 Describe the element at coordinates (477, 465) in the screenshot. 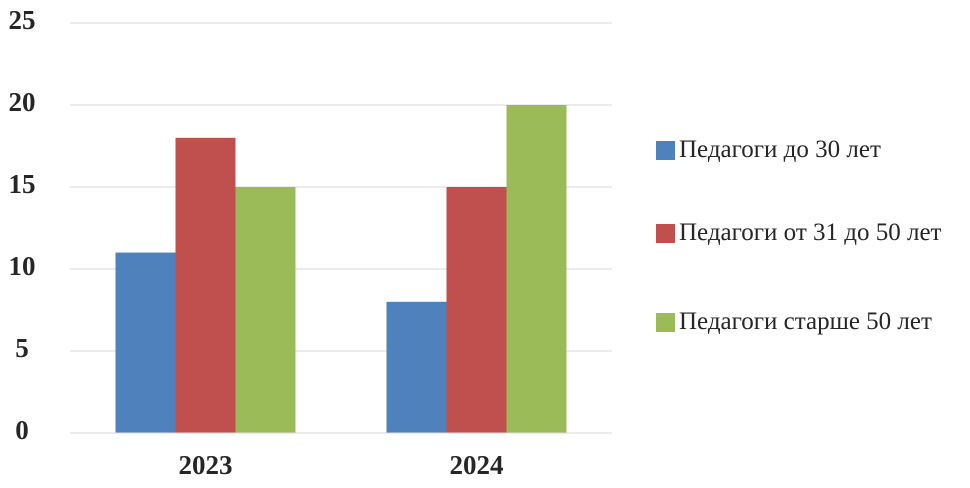

I see `x-tick-label: 2024` at that location.